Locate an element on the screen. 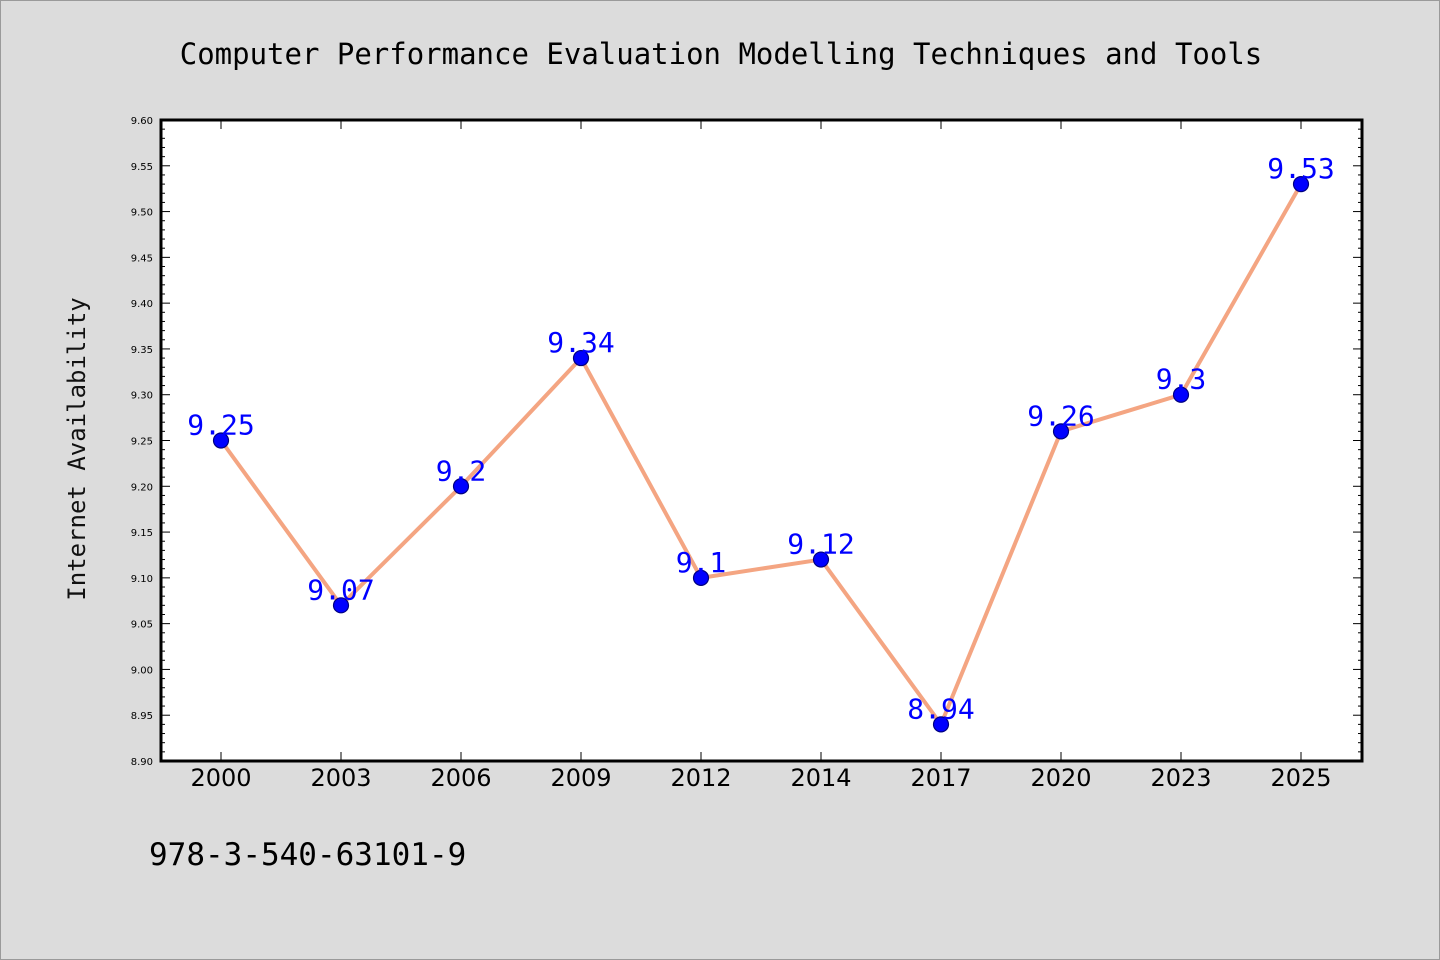 This screenshot has height=960, width=1440. data-label: 9.26 is located at coordinates (1060, 415).